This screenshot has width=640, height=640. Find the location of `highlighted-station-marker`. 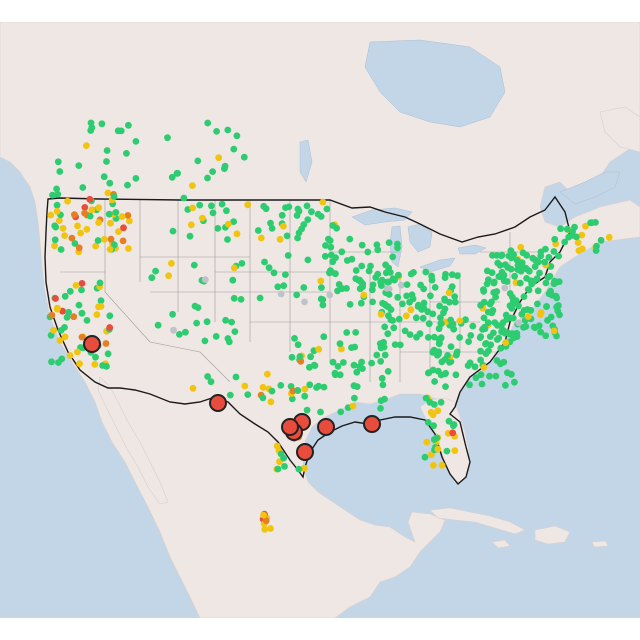

highlighted-station-marker is located at coordinates (218, 403).